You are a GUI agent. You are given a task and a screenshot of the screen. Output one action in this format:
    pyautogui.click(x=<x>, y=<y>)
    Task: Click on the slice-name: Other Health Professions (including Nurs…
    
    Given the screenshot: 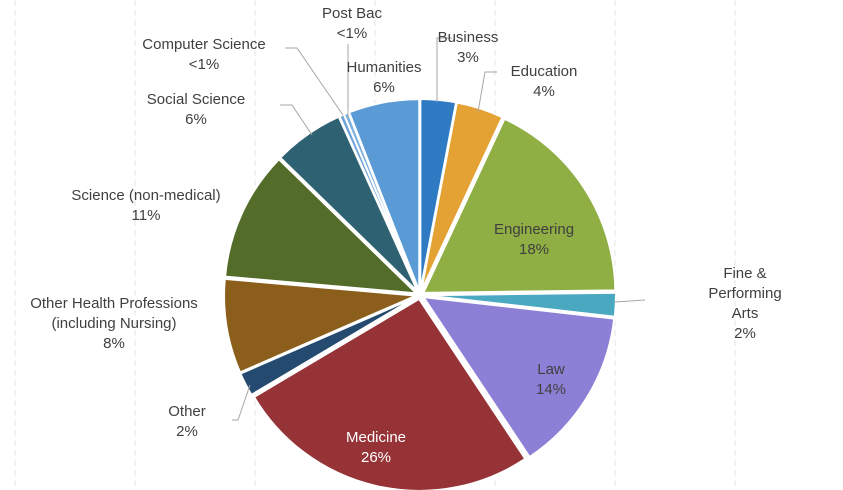 What is the action you would take?
    pyautogui.click(x=114, y=313)
    